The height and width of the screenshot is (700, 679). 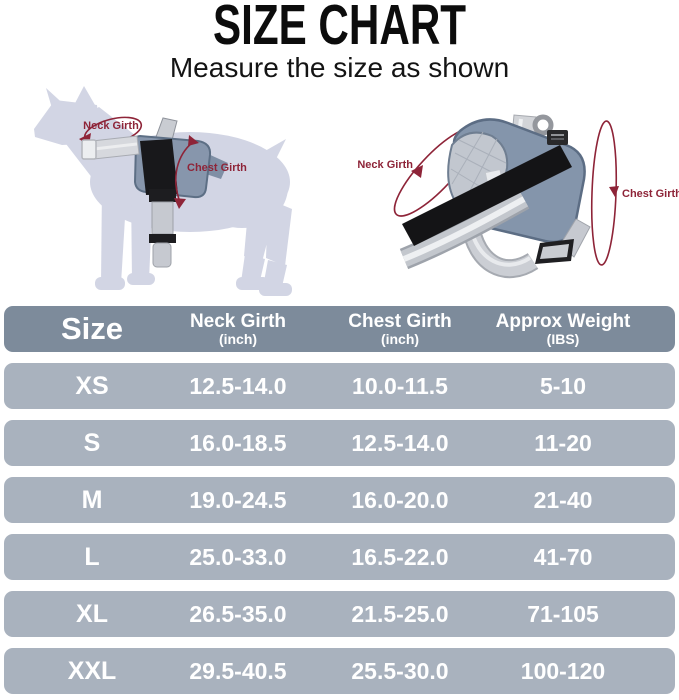 What do you see at coordinates (111, 126) in the screenshot?
I see `dog-neck-girth-label: Neck Girth` at bounding box center [111, 126].